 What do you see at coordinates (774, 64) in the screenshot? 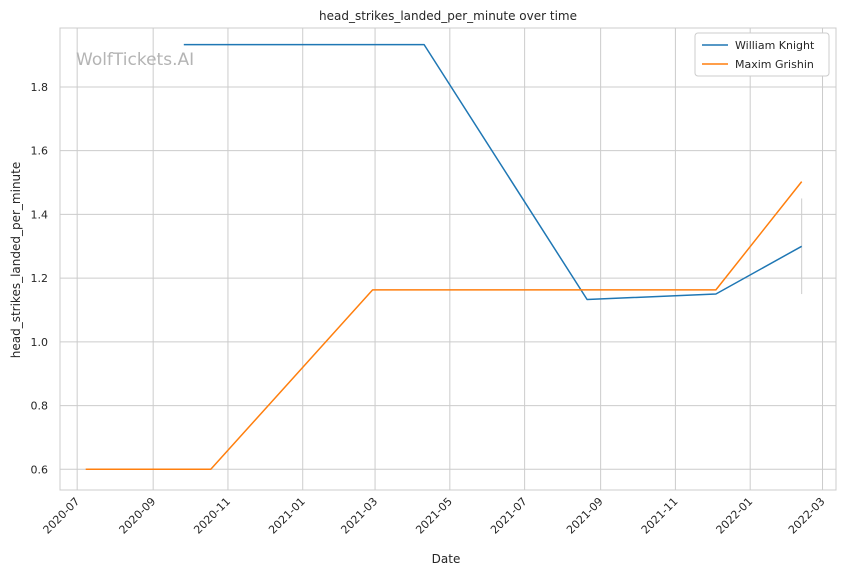
I see `legend-label-maxim-grishin: Maxim Grishin` at bounding box center [774, 64].